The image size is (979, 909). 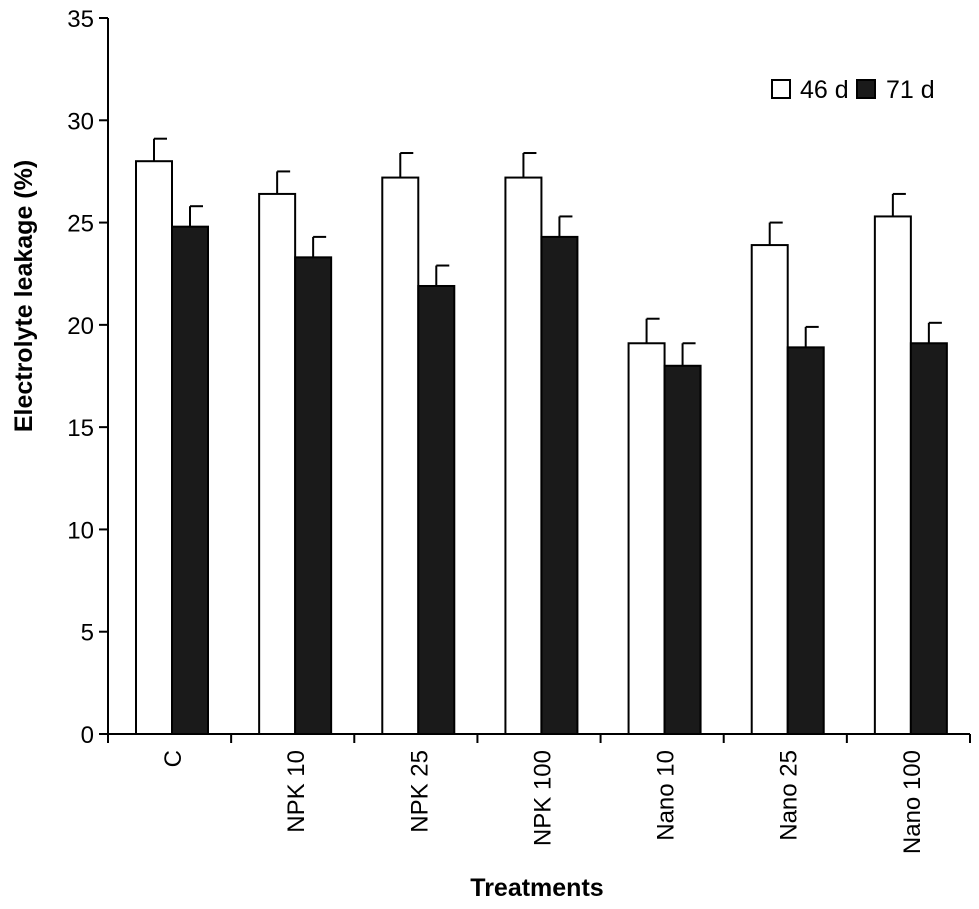 What do you see at coordinates (24, 296) in the screenshot?
I see `y-axis-title: Electrolyte leakage (%)` at bounding box center [24, 296].